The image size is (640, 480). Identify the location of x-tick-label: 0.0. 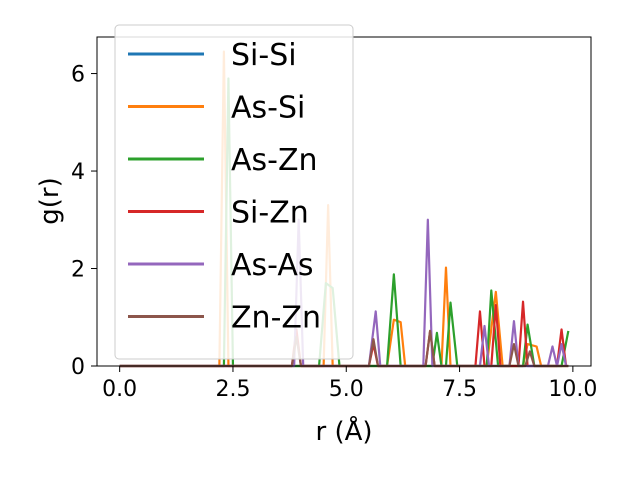
(119, 389).